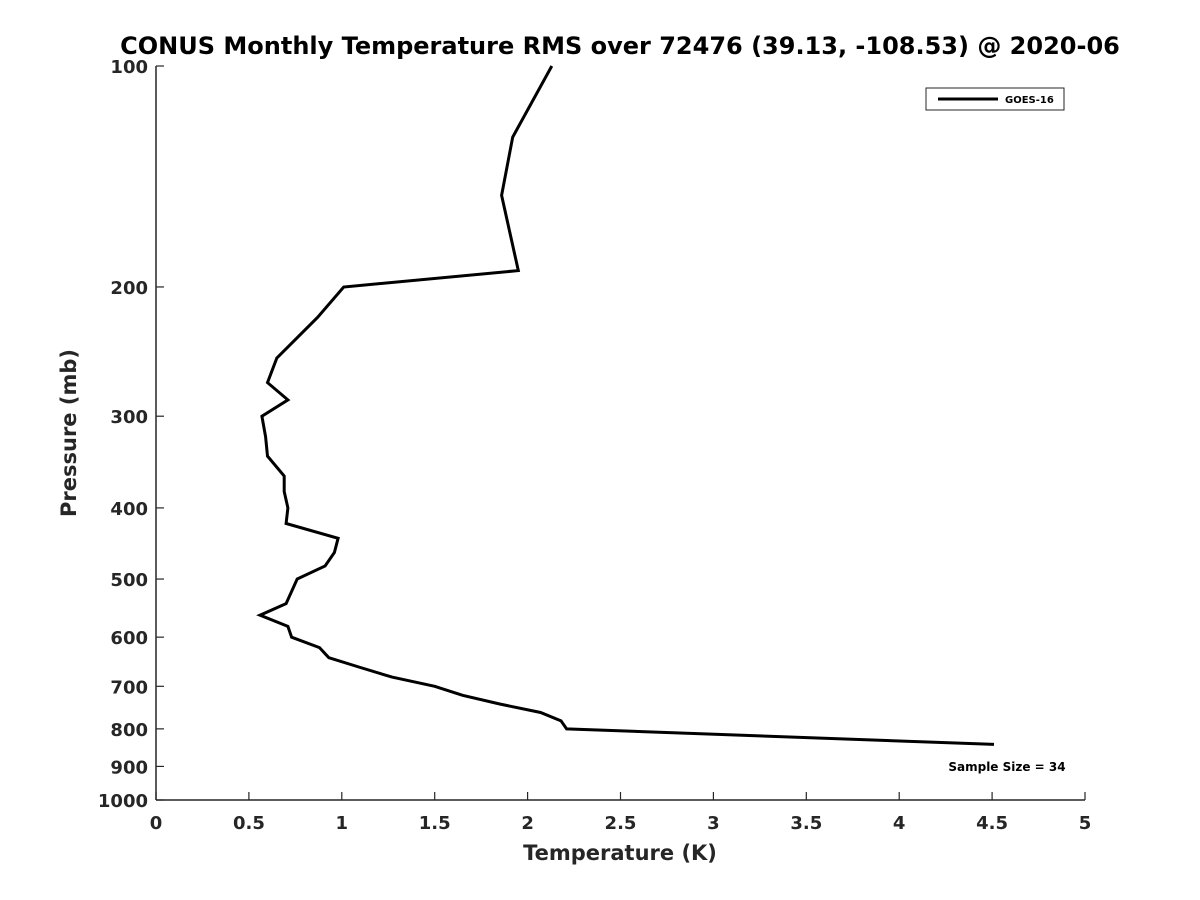  What do you see at coordinates (342, 823) in the screenshot?
I see `x-tick-label: 1` at bounding box center [342, 823].